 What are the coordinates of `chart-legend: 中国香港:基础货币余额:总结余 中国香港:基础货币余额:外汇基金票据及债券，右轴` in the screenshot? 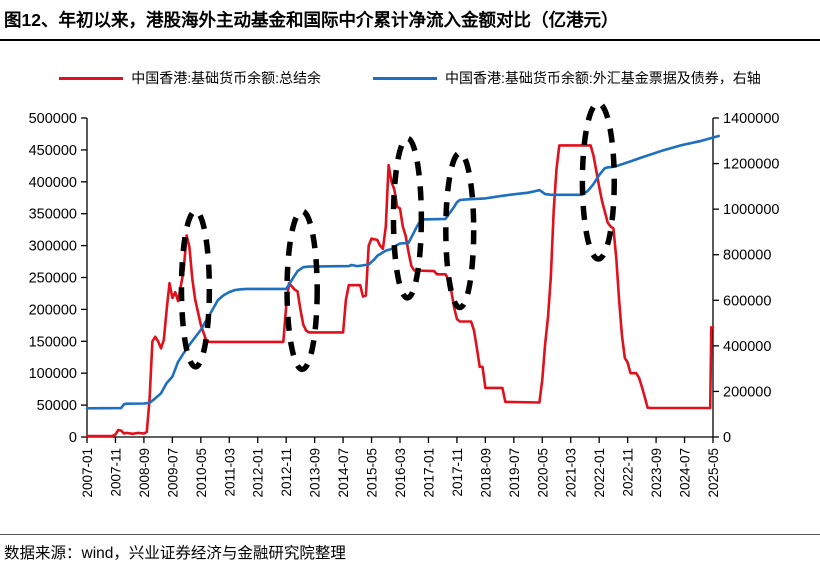 It's located at (410, 78).